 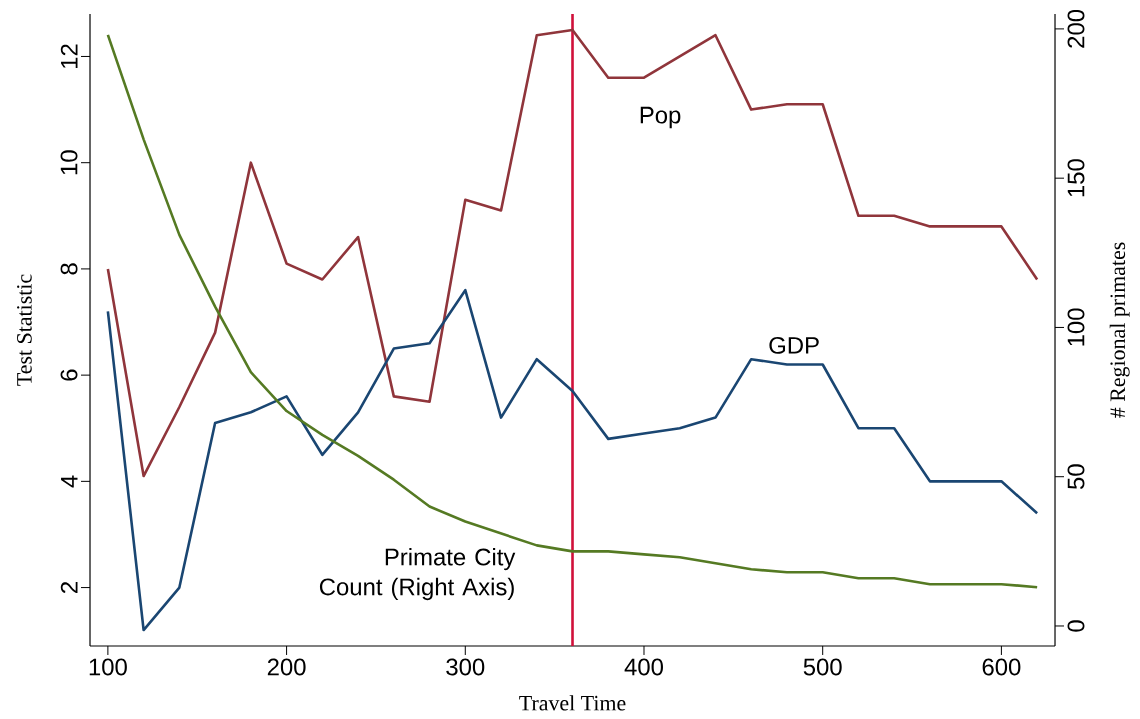 I want to click on series-label: Pop, so click(x=660, y=117).